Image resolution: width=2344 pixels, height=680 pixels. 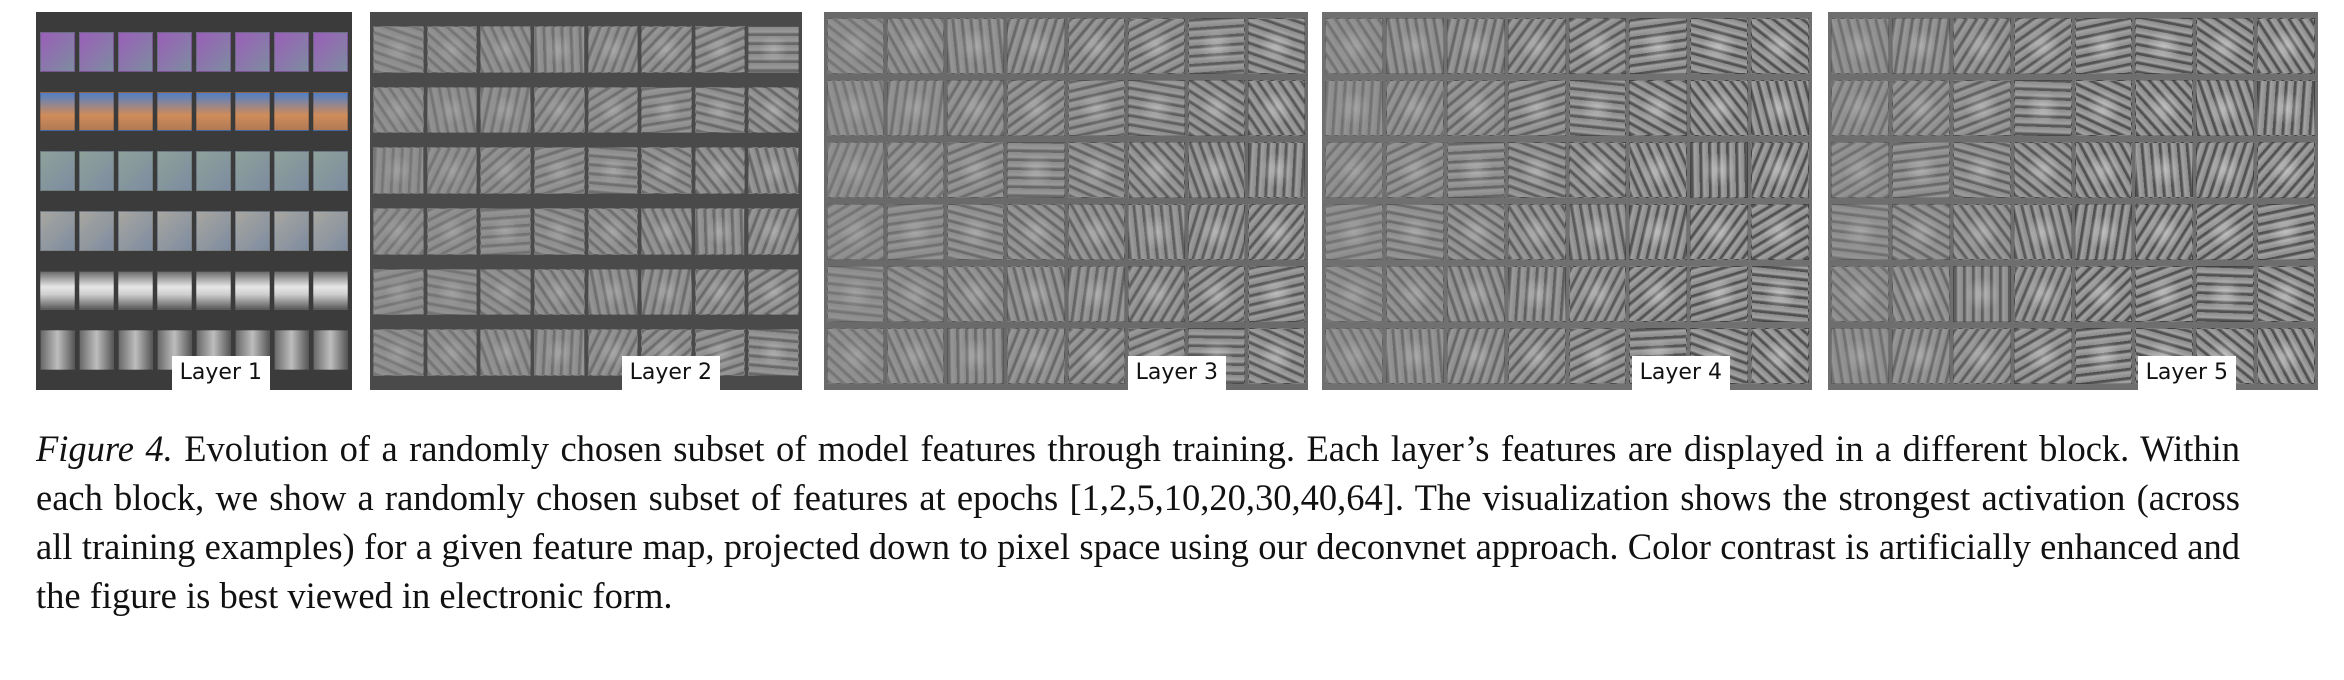 I want to click on layer-1-panel: Layer 1, so click(x=194, y=201).